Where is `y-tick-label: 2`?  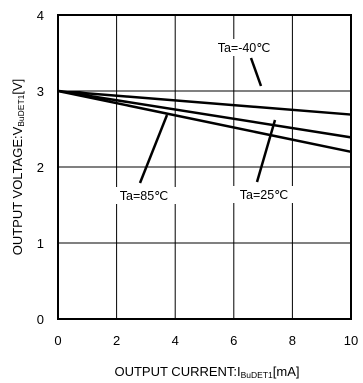 y-tick-label: 2 is located at coordinates (40, 167).